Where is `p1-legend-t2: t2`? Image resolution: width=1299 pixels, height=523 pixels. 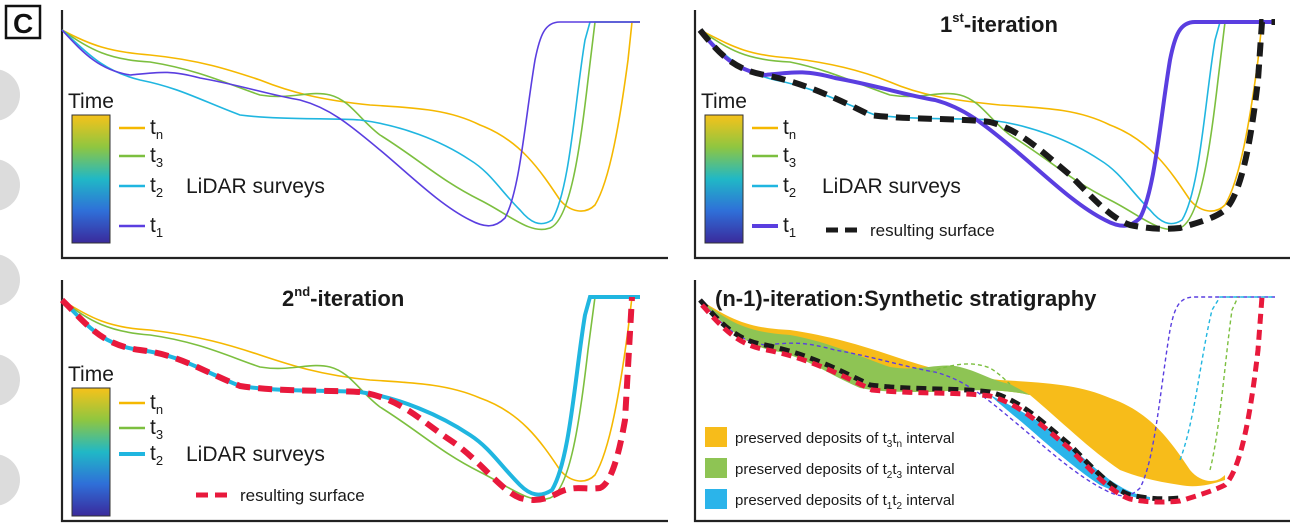
p1-legend-t2: t2 is located at coordinates (156, 187).